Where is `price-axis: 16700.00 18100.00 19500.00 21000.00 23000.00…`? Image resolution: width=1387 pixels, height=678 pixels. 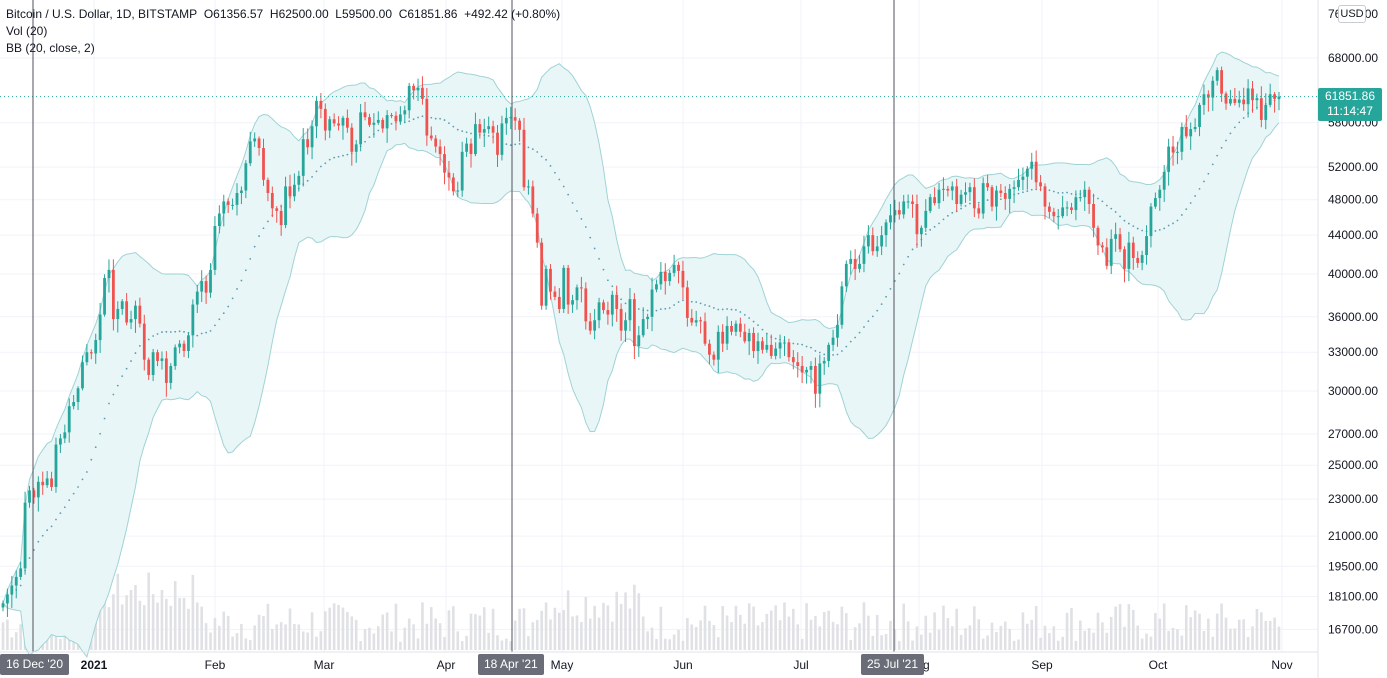
price-axis: 16700.00 18100.00 19500.00 21000.00 23000.00… is located at coordinates (1353, 321).